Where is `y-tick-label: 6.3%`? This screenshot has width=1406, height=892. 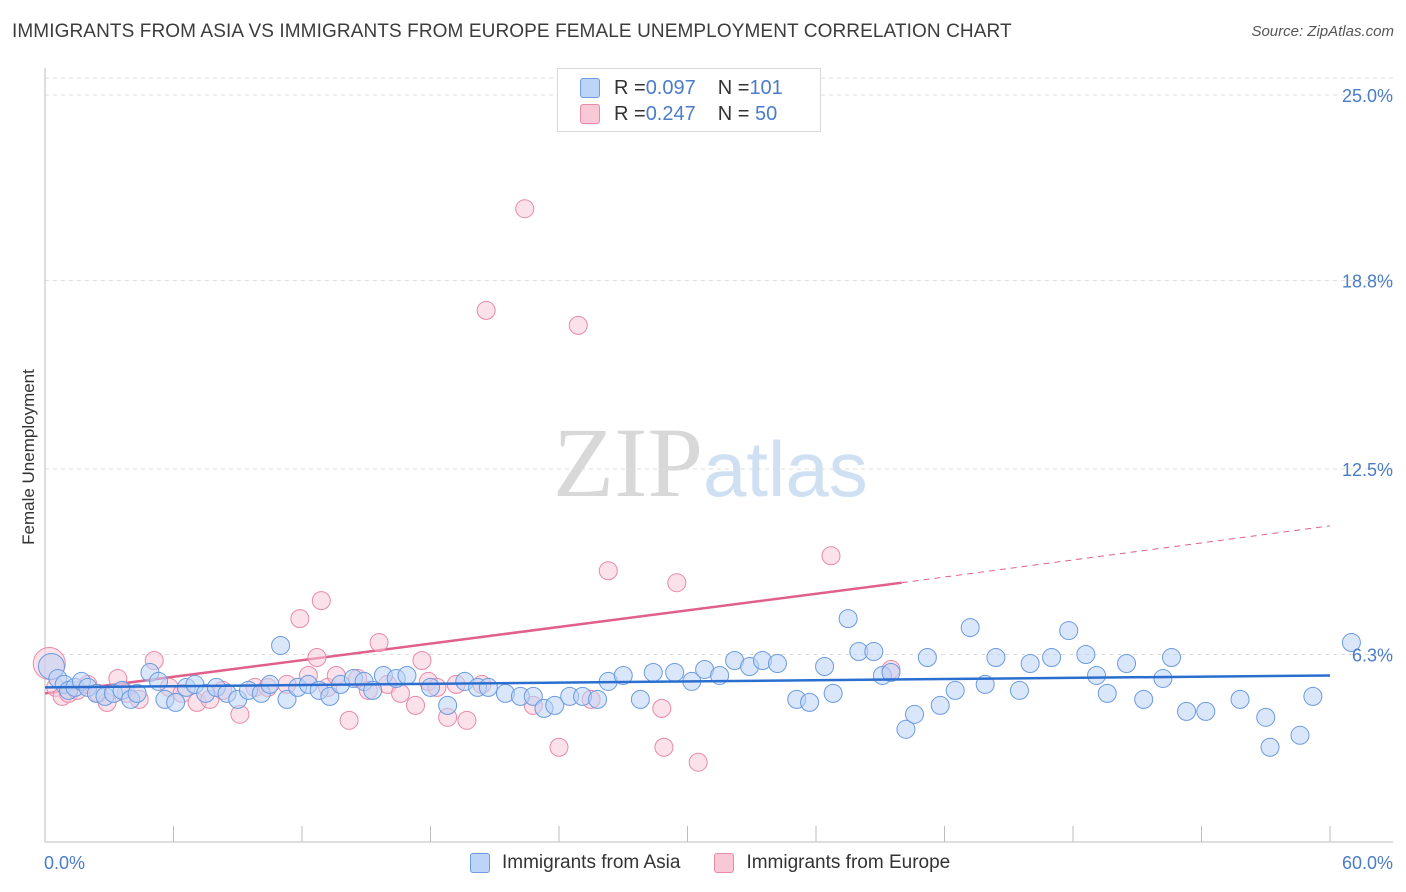 y-tick-label: 6.3% is located at coordinates (1372, 656).